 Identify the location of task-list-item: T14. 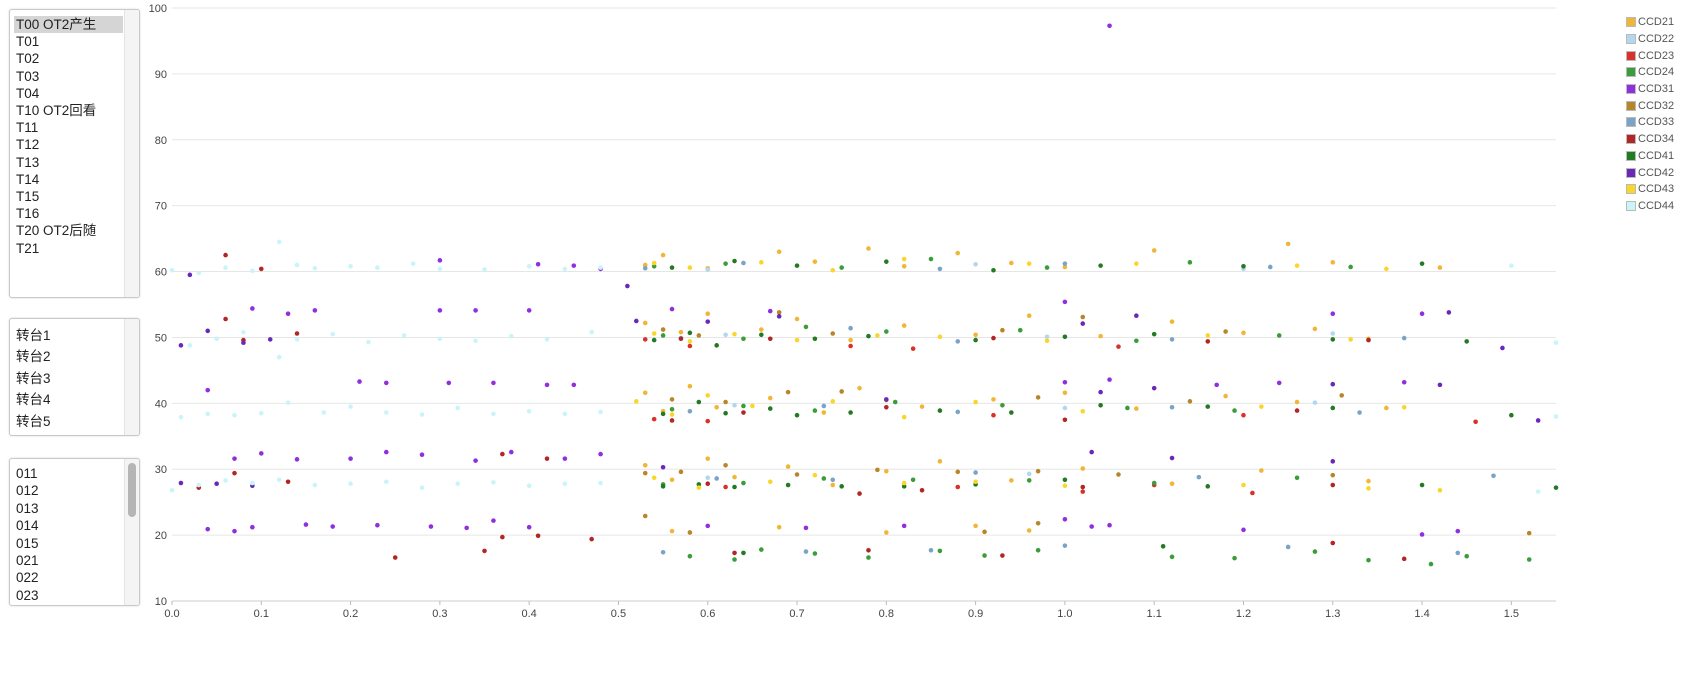
(28, 179).